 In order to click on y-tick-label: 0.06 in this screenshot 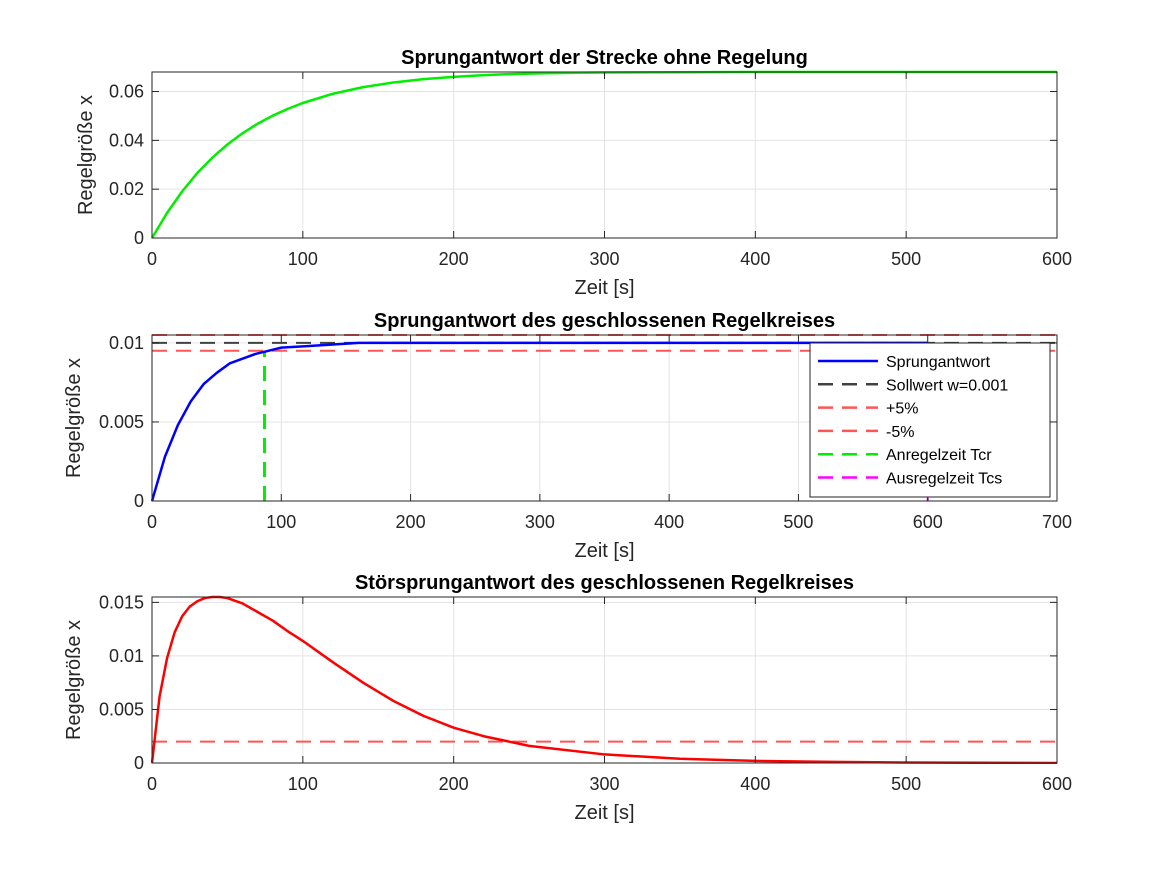, I will do `click(126, 92)`.